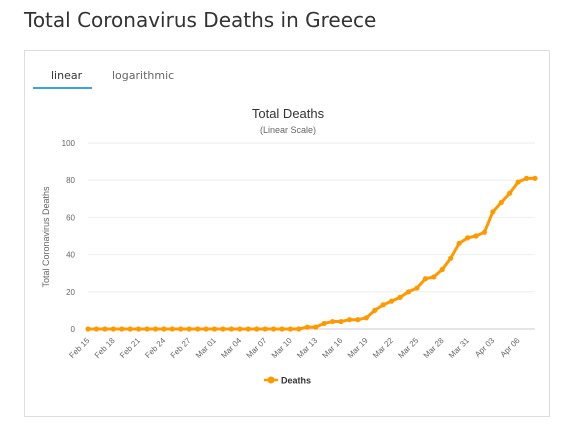 Image resolution: width=576 pixels, height=448 pixels. Describe the element at coordinates (257, 348) in the screenshot. I see `x-tick-label: Mar 07` at that location.